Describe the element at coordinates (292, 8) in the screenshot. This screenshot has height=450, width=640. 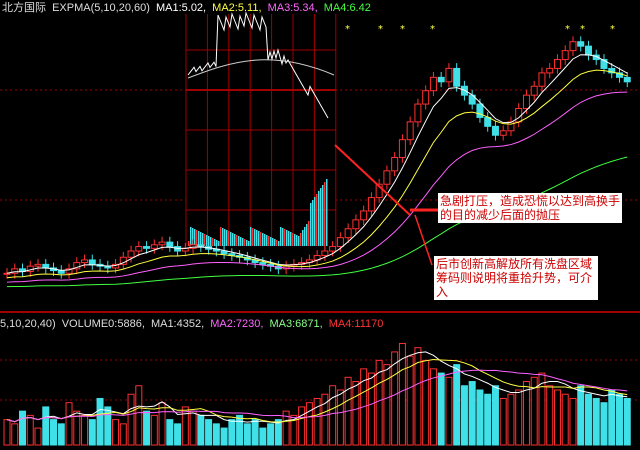
I see `ma3-value: MA3:5.34,` at that location.